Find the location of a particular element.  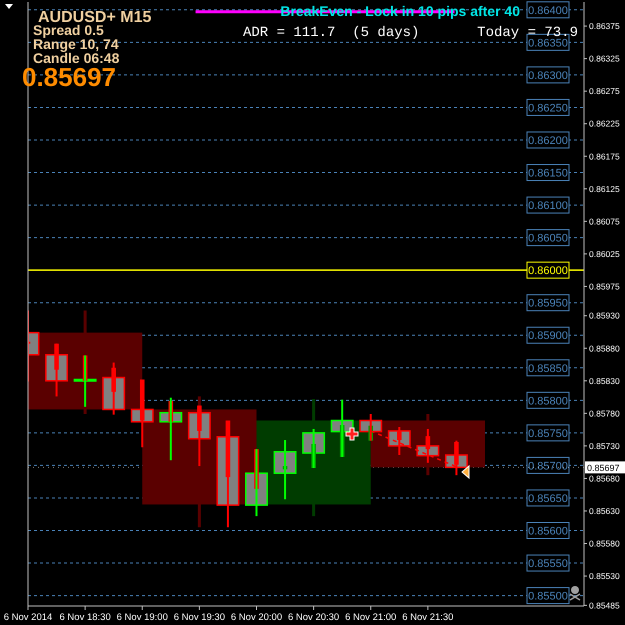

ref-line-label: 0.86100 is located at coordinates (548, 206).